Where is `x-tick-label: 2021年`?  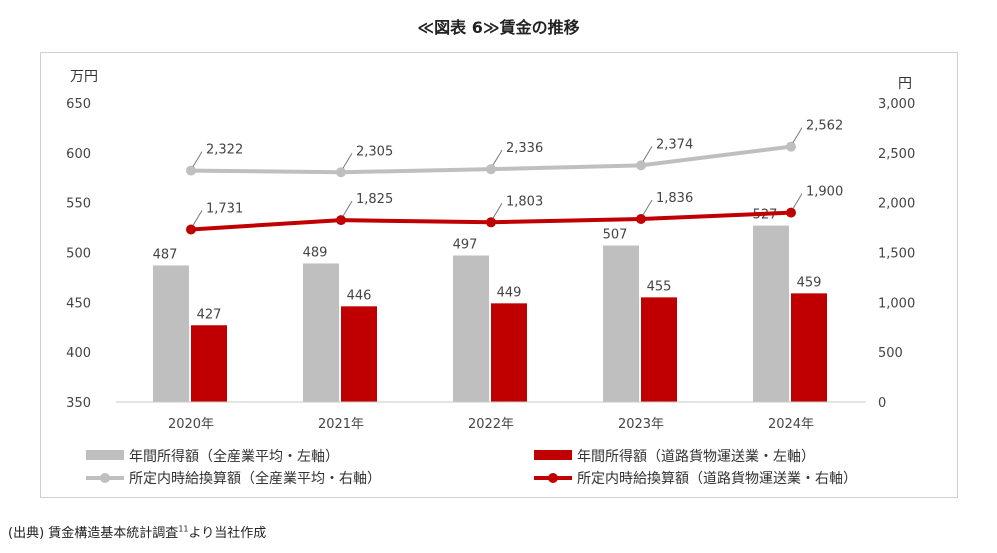 x-tick-label: 2021年 is located at coordinates (341, 424).